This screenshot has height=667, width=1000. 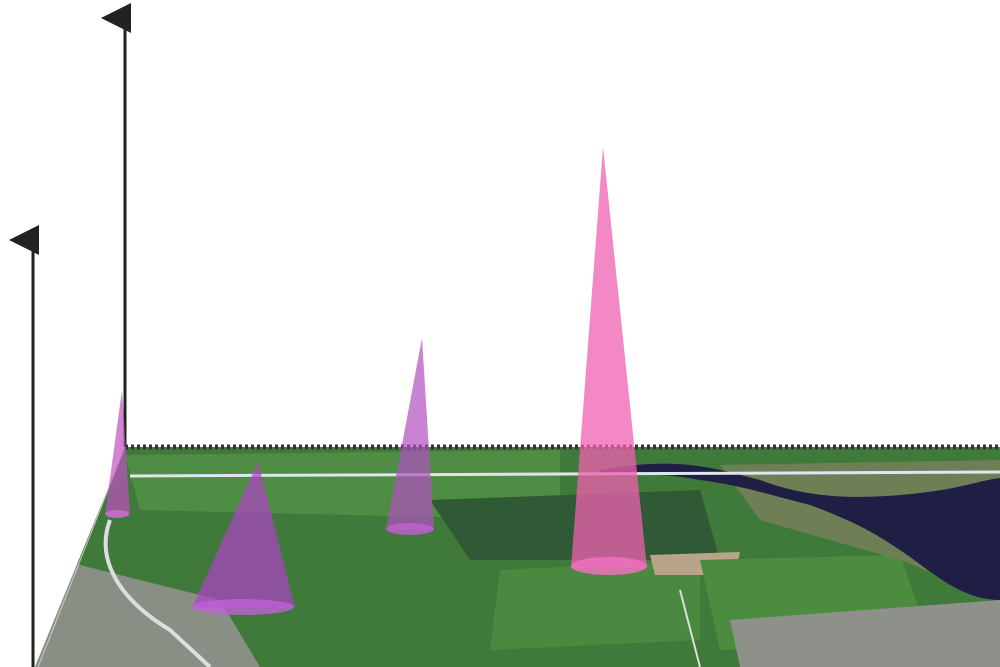 What do you see at coordinates (800, 531) in the screenshot?
I see `river` at bounding box center [800, 531].